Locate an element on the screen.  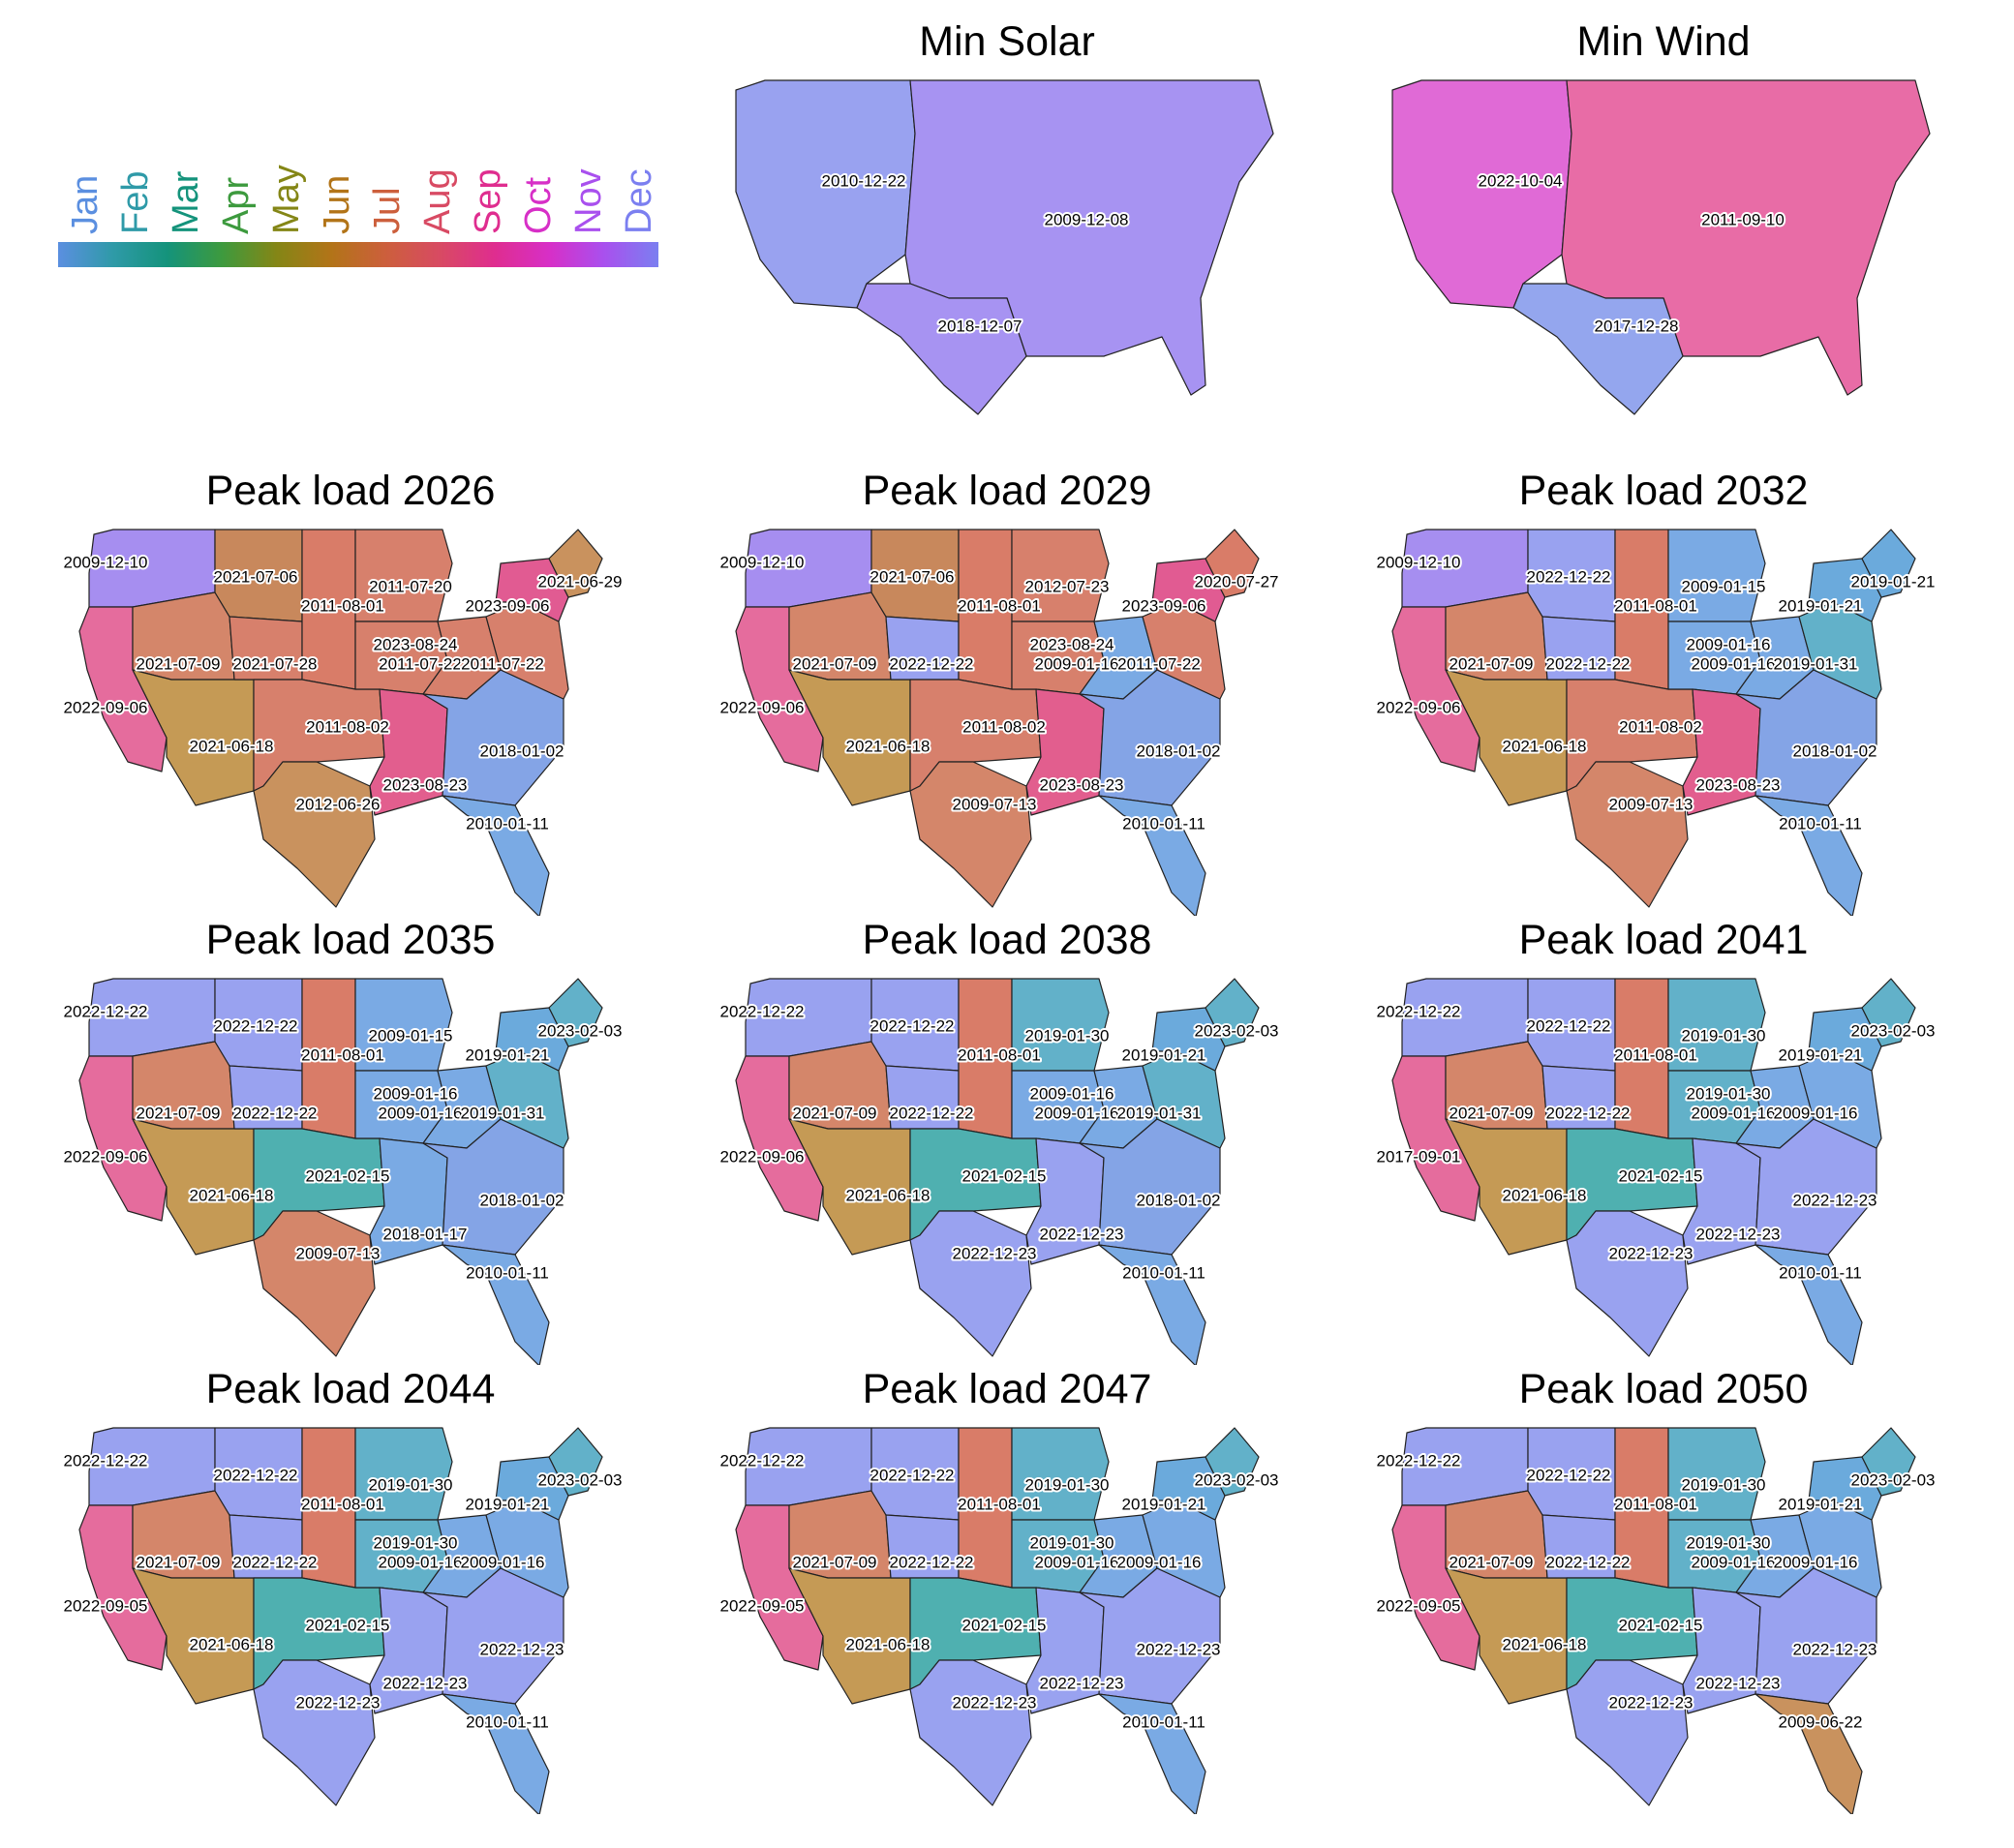
map-panel: 2010-12-22 2009-12-08 2018-12-07 Min Solar is located at coordinates (1007, 242).